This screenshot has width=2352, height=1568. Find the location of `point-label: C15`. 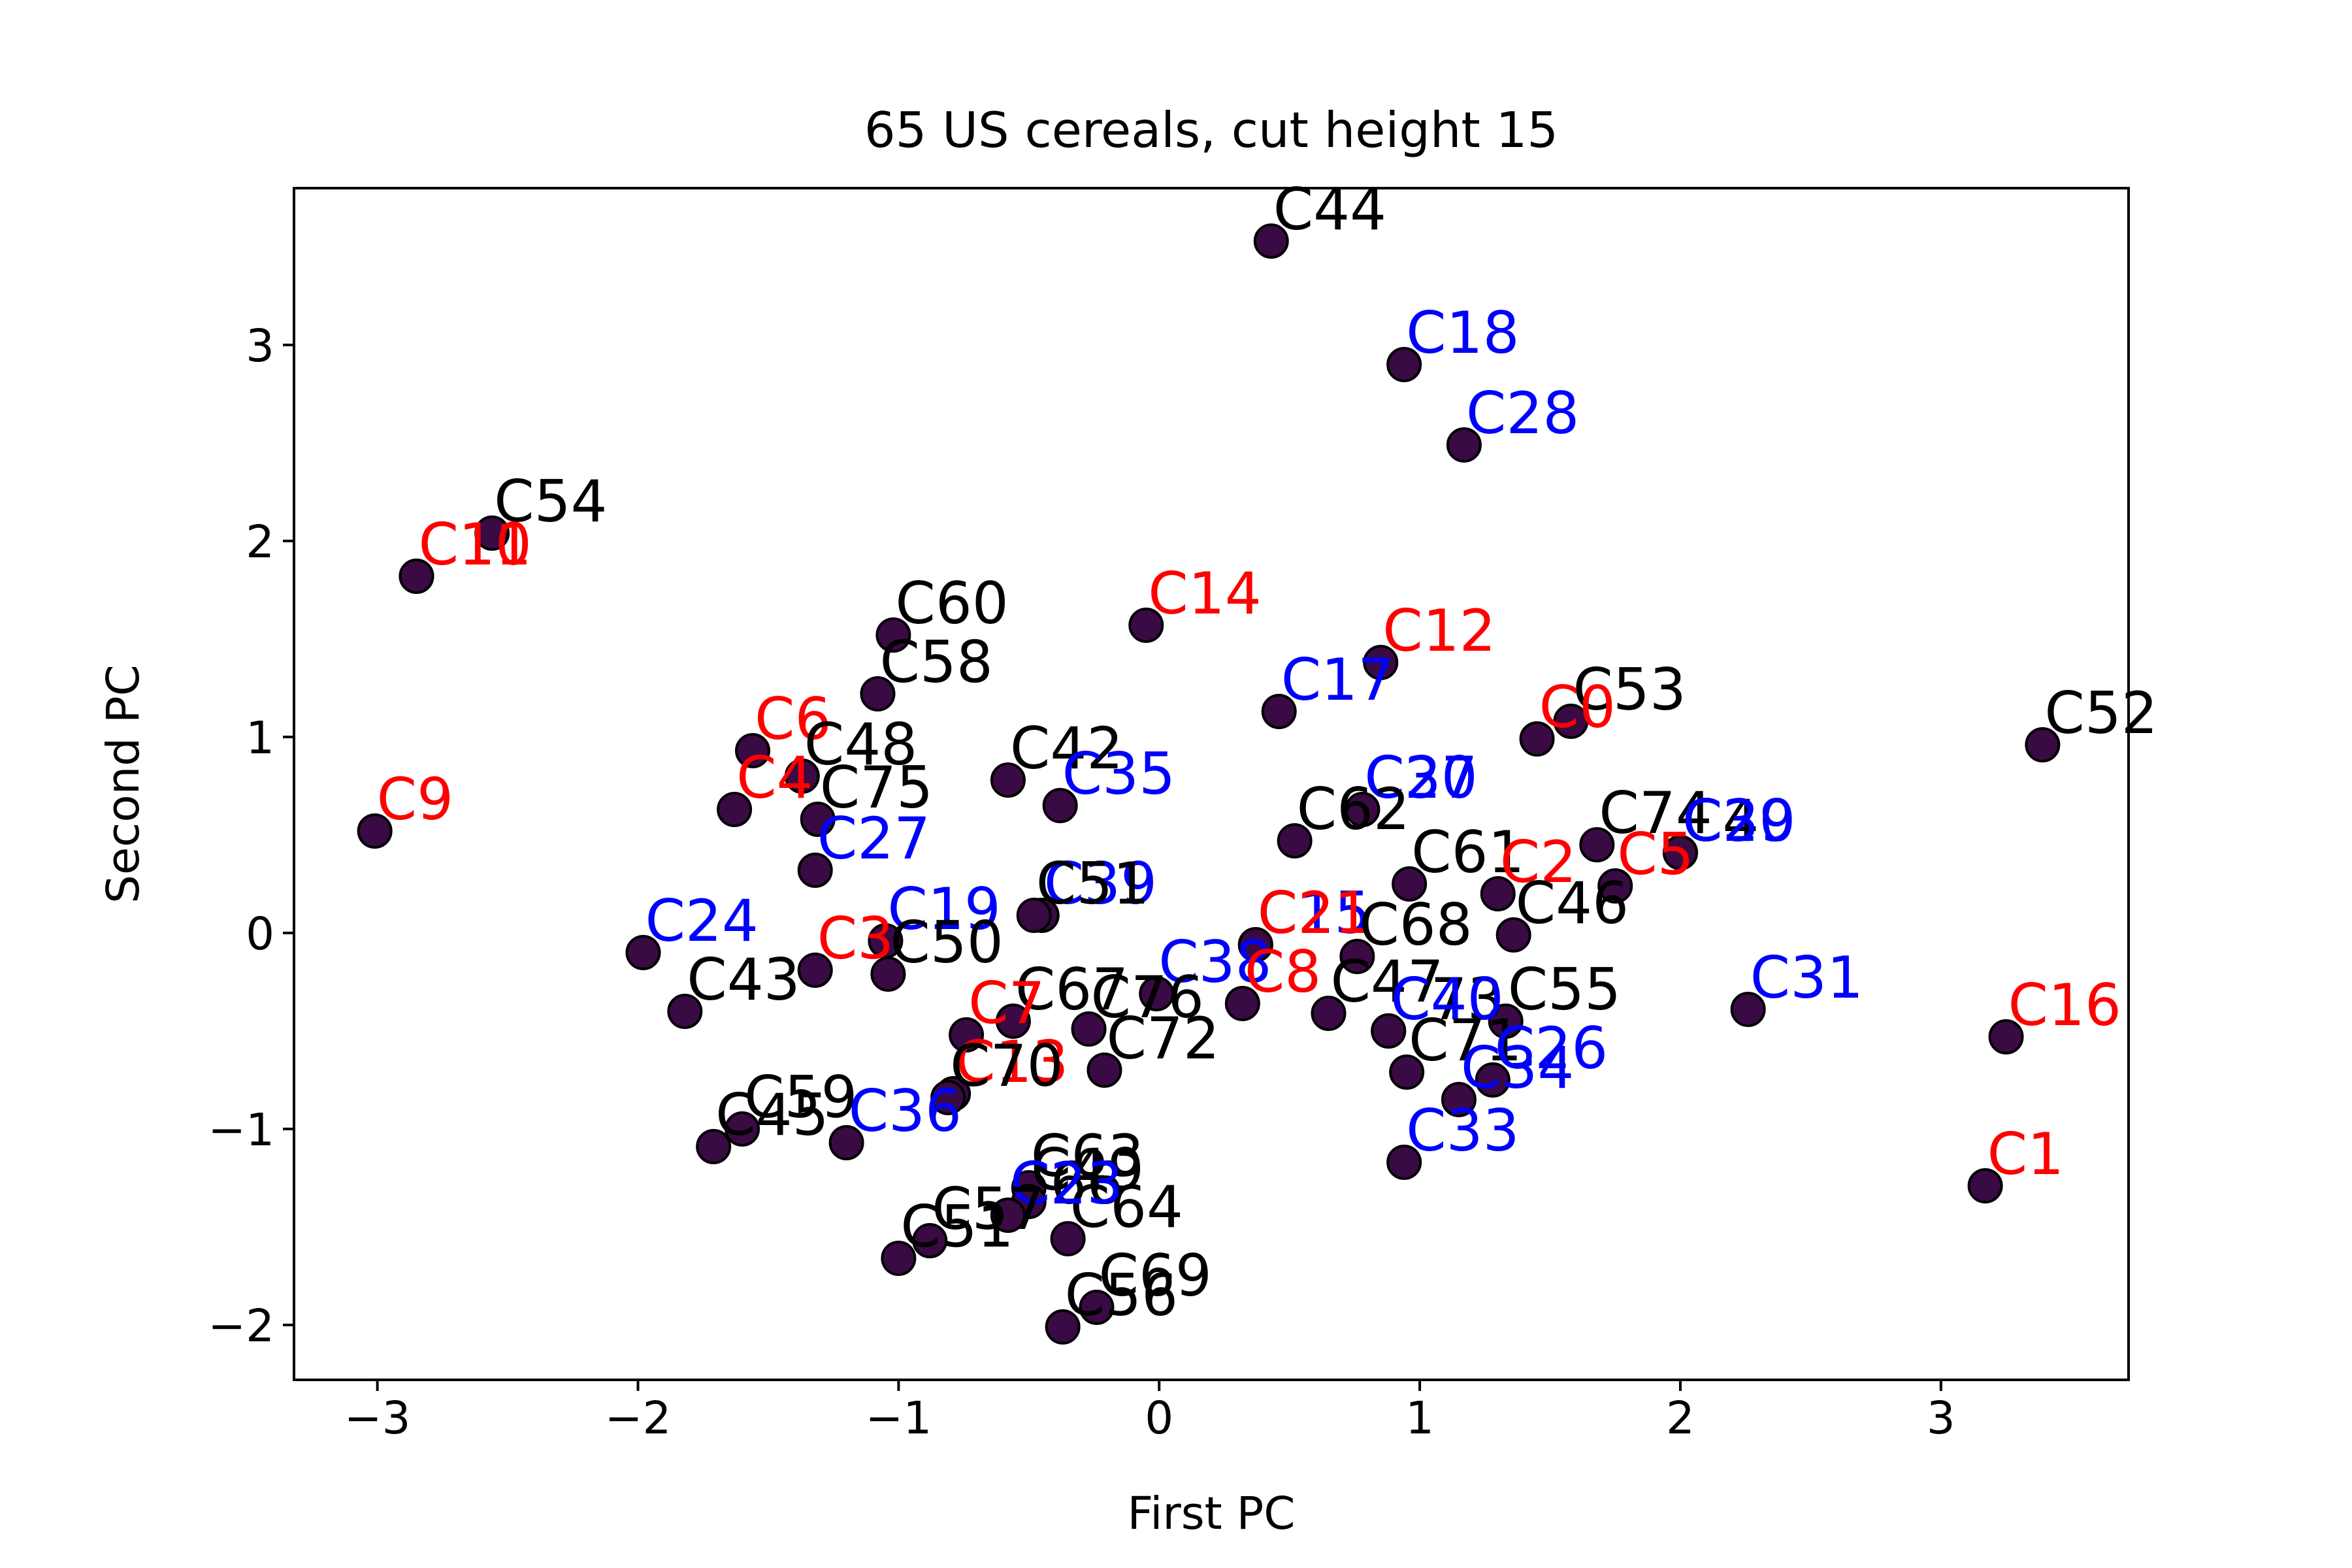

point-label: C15 is located at coordinates (1314, 913).